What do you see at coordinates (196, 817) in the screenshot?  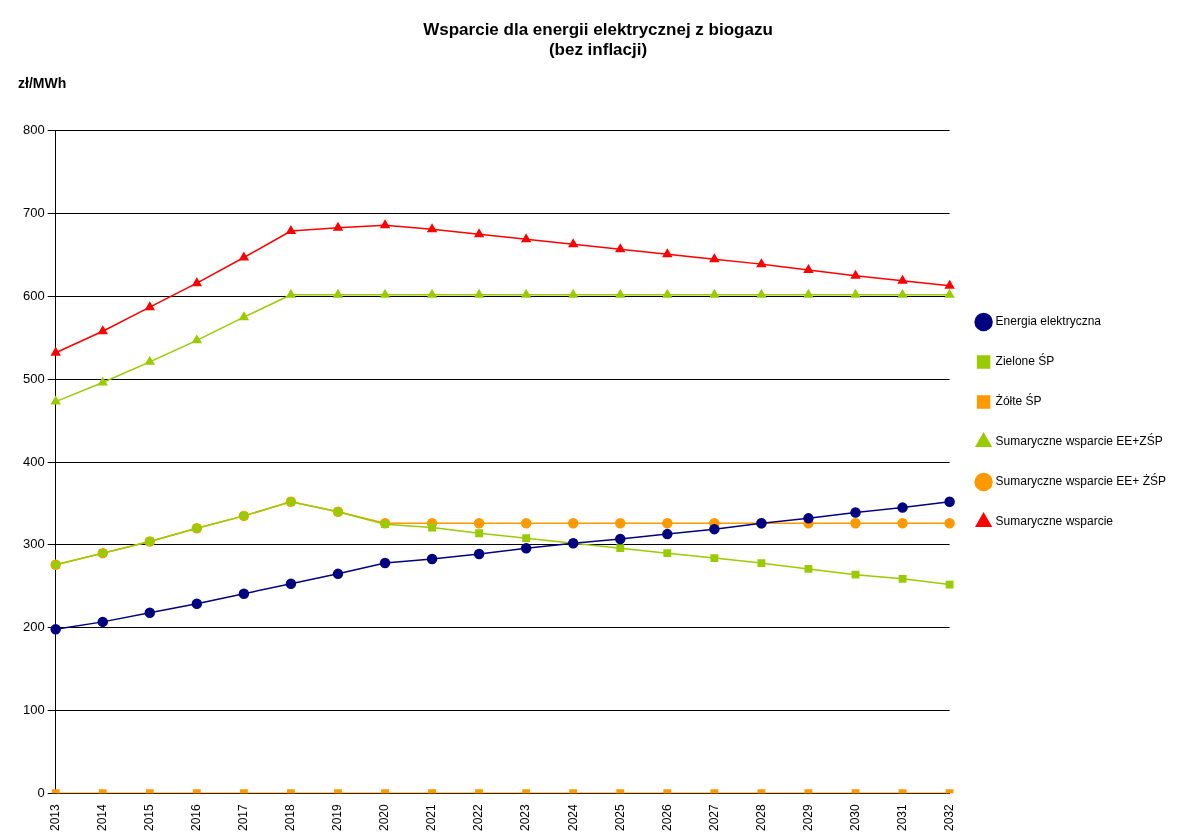 I see `x-tick-label: 2016` at bounding box center [196, 817].